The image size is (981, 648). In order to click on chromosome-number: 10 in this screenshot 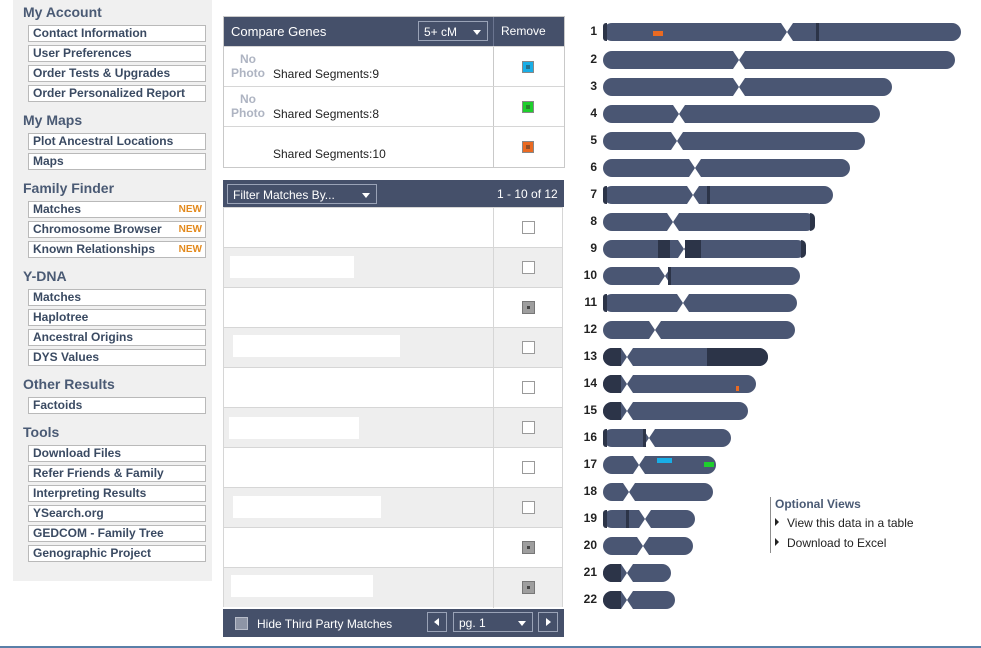, I will do `click(590, 275)`.